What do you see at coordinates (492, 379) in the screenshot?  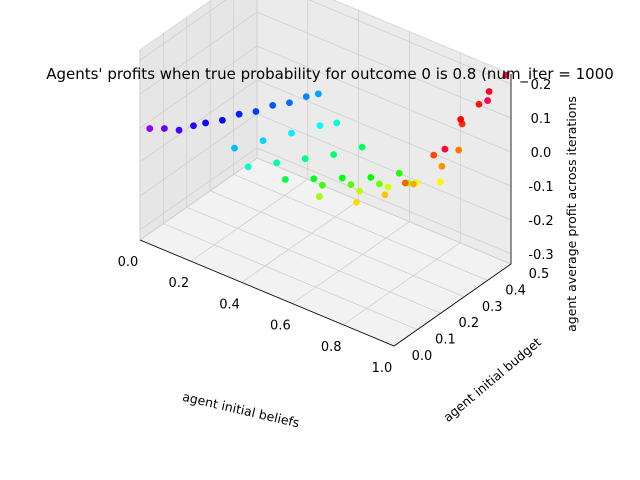 I see `y-axis-label: agent initial budget` at bounding box center [492, 379].